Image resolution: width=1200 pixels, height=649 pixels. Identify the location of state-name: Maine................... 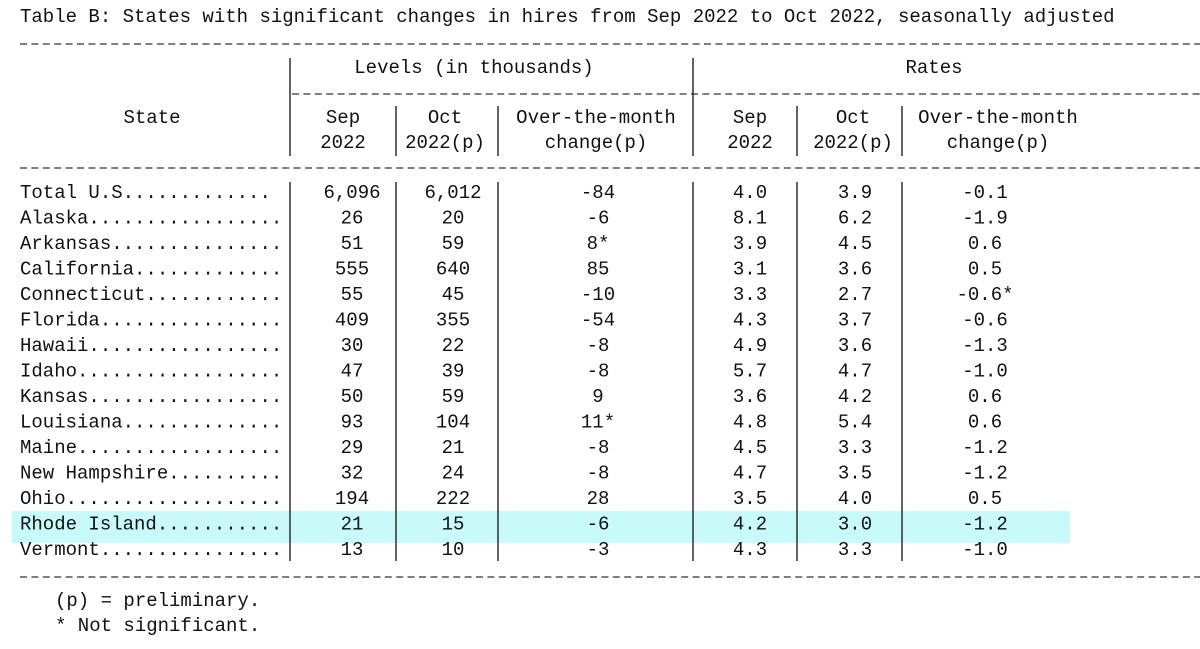
(151, 448).